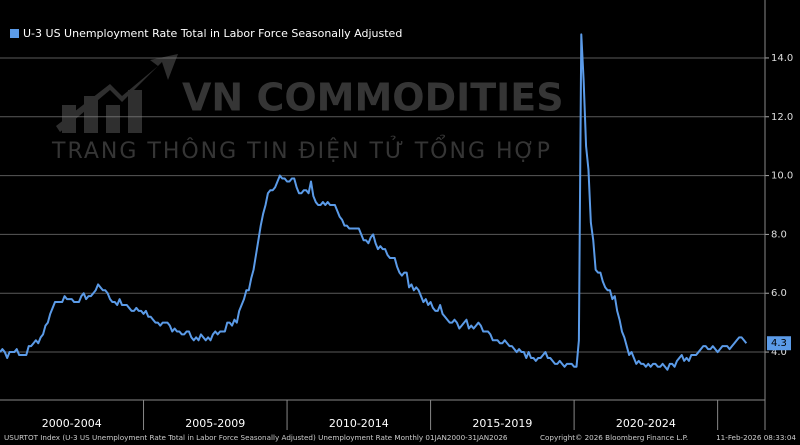 The width and height of the screenshot is (800, 445). Describe the element at coordinates (301, 149) in the screenshot. I see `watermark-tagline: TRANG THÔNG TIN ĐIỆN TỬ TỔNG HỢP` at that location.